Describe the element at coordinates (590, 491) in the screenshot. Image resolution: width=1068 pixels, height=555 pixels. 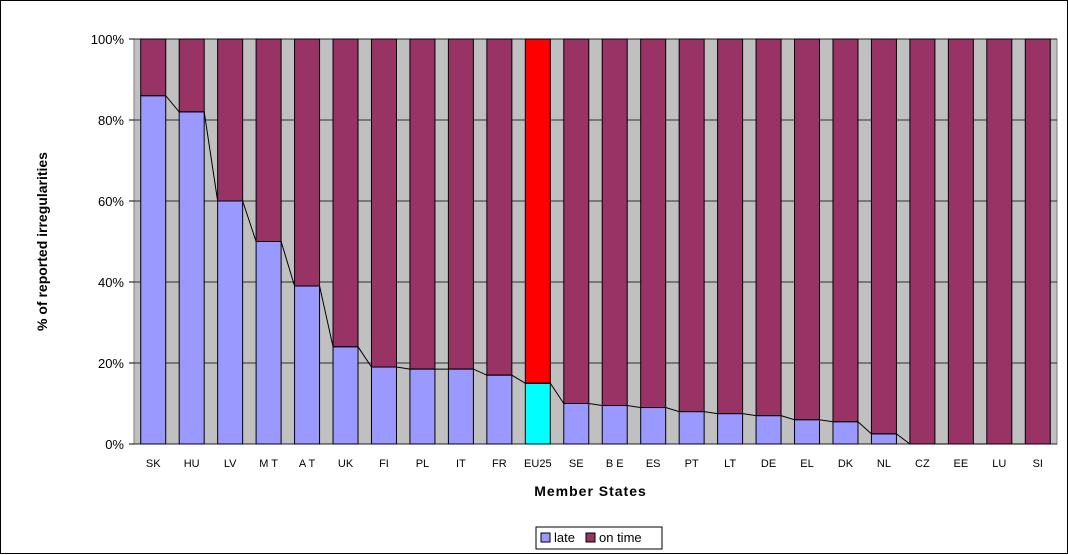
I see `x-axis-title: Member States` at that location.